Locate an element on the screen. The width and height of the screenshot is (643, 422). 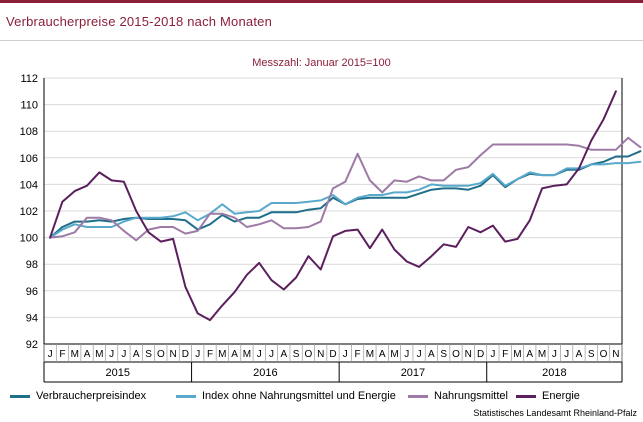
y-tick-label: 98 is located at coordinates (32, 265).